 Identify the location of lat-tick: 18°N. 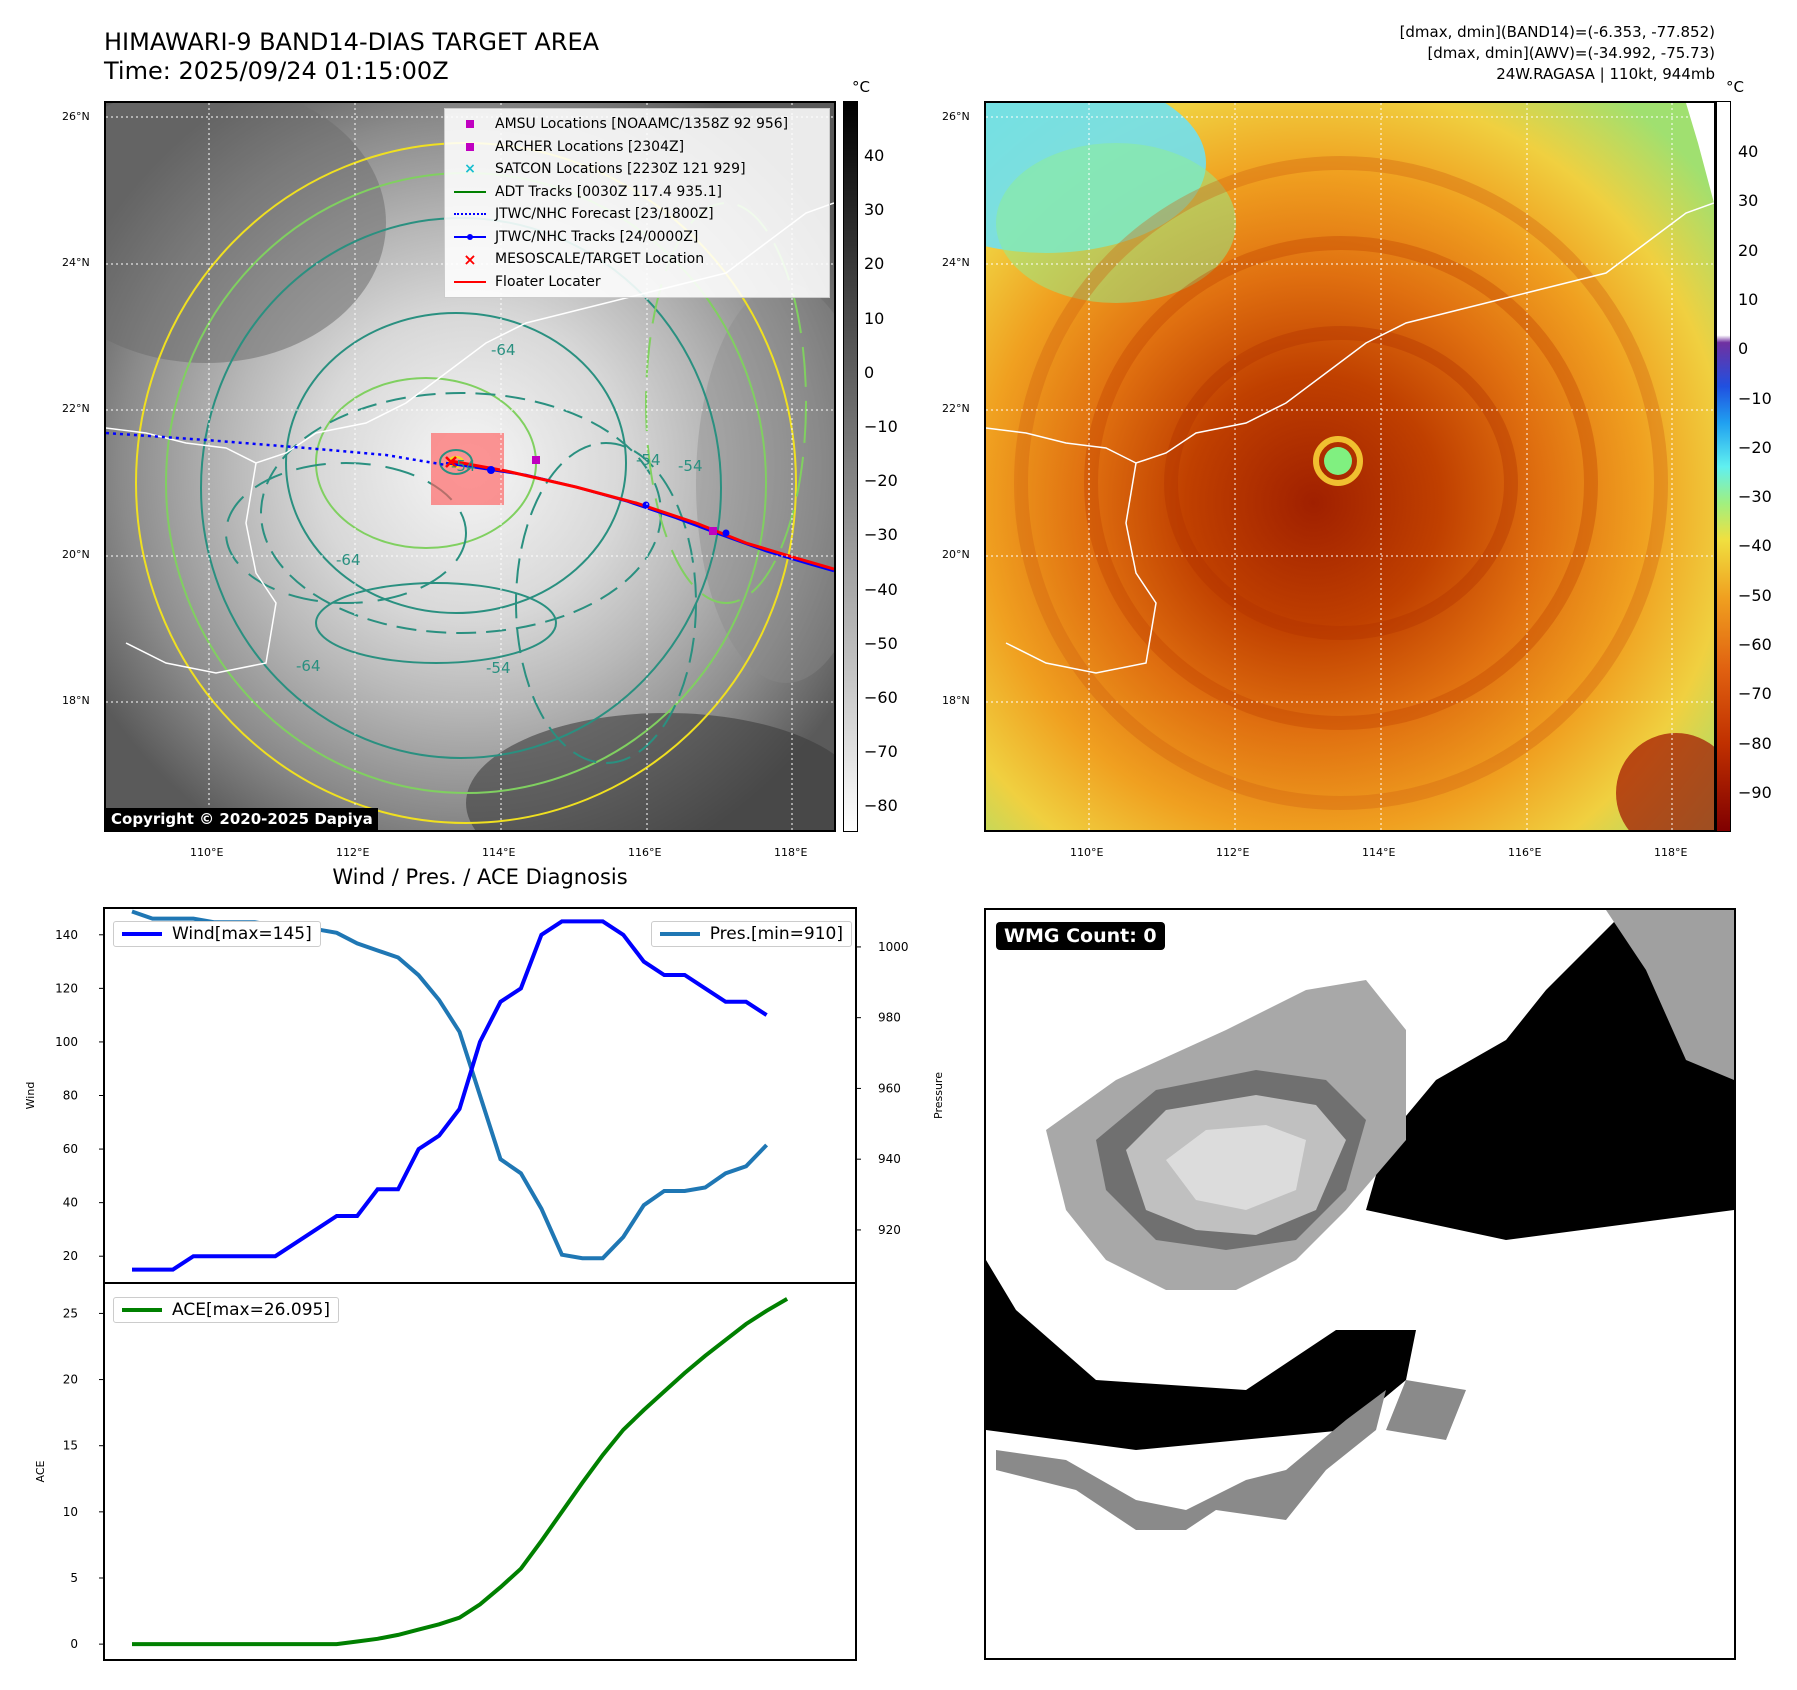
(76, 700).